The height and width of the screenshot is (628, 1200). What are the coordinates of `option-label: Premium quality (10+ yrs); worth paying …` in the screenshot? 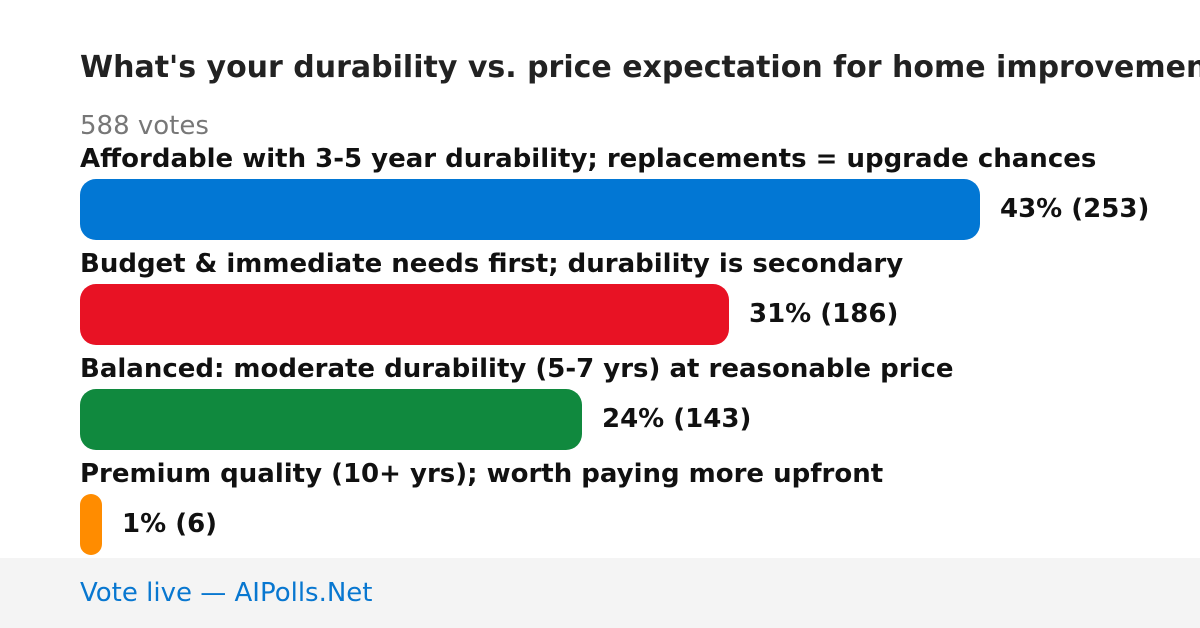 It's located at (482, 474).